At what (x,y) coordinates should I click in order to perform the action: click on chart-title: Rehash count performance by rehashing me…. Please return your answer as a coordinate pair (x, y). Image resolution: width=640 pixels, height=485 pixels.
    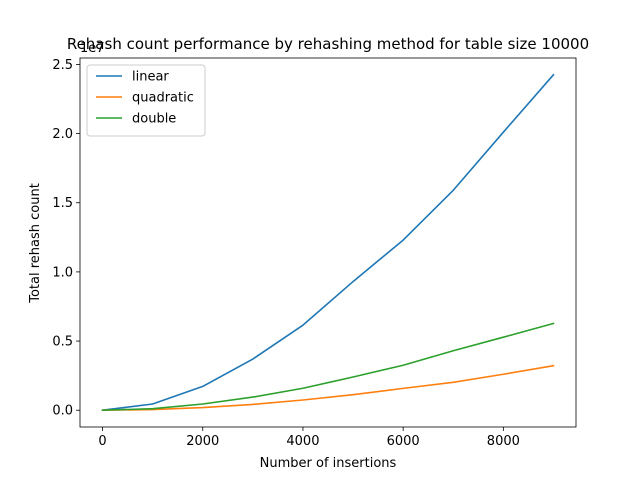
    Looking at the image, I should click on (328, 44).